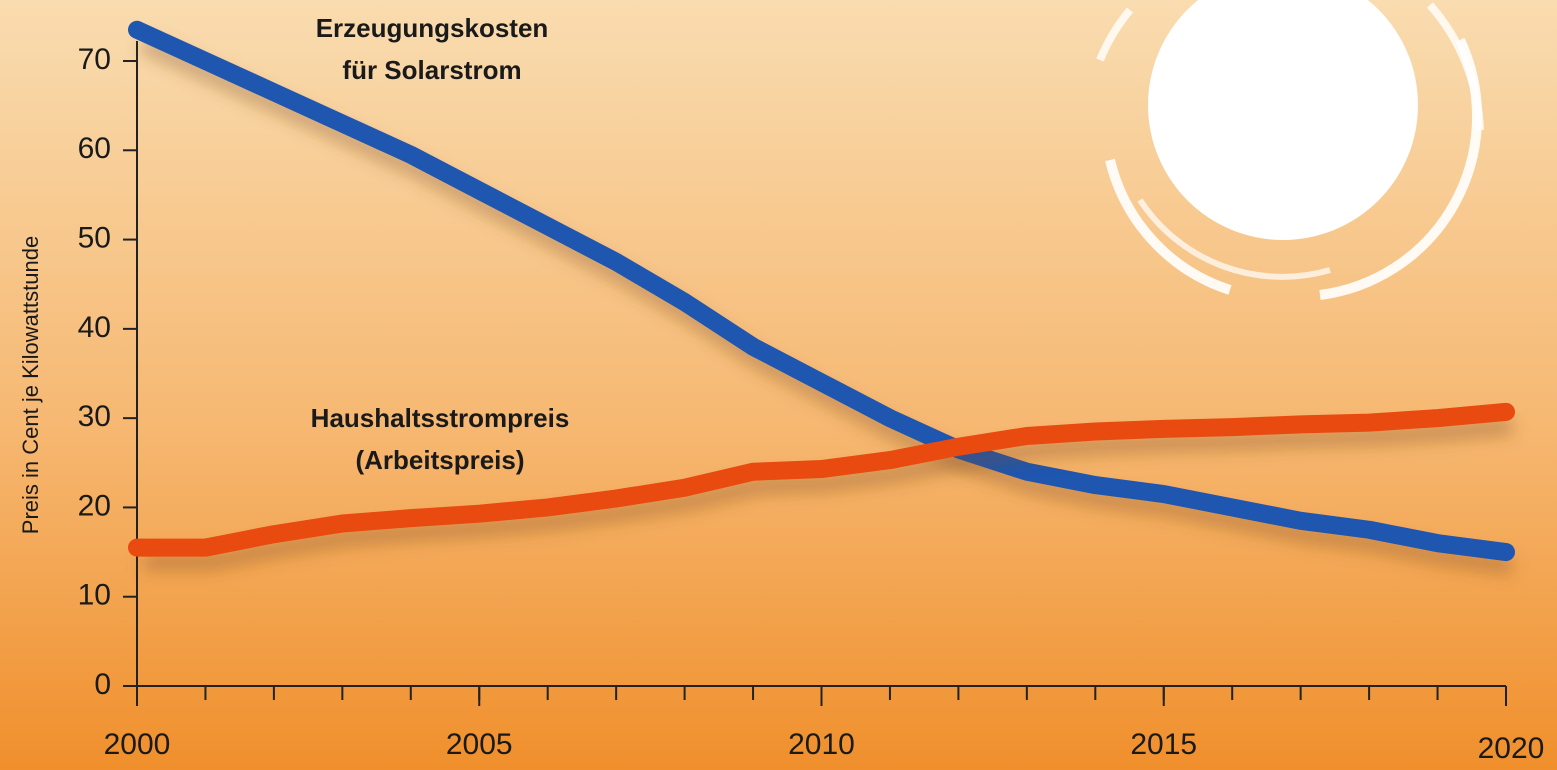 The height and width of the screenshot is (770, 1557). What do you see at coordinates (479, 744) in the screenshot?
I see `x-tick-label: 2005` at bounding box center [479, 744].